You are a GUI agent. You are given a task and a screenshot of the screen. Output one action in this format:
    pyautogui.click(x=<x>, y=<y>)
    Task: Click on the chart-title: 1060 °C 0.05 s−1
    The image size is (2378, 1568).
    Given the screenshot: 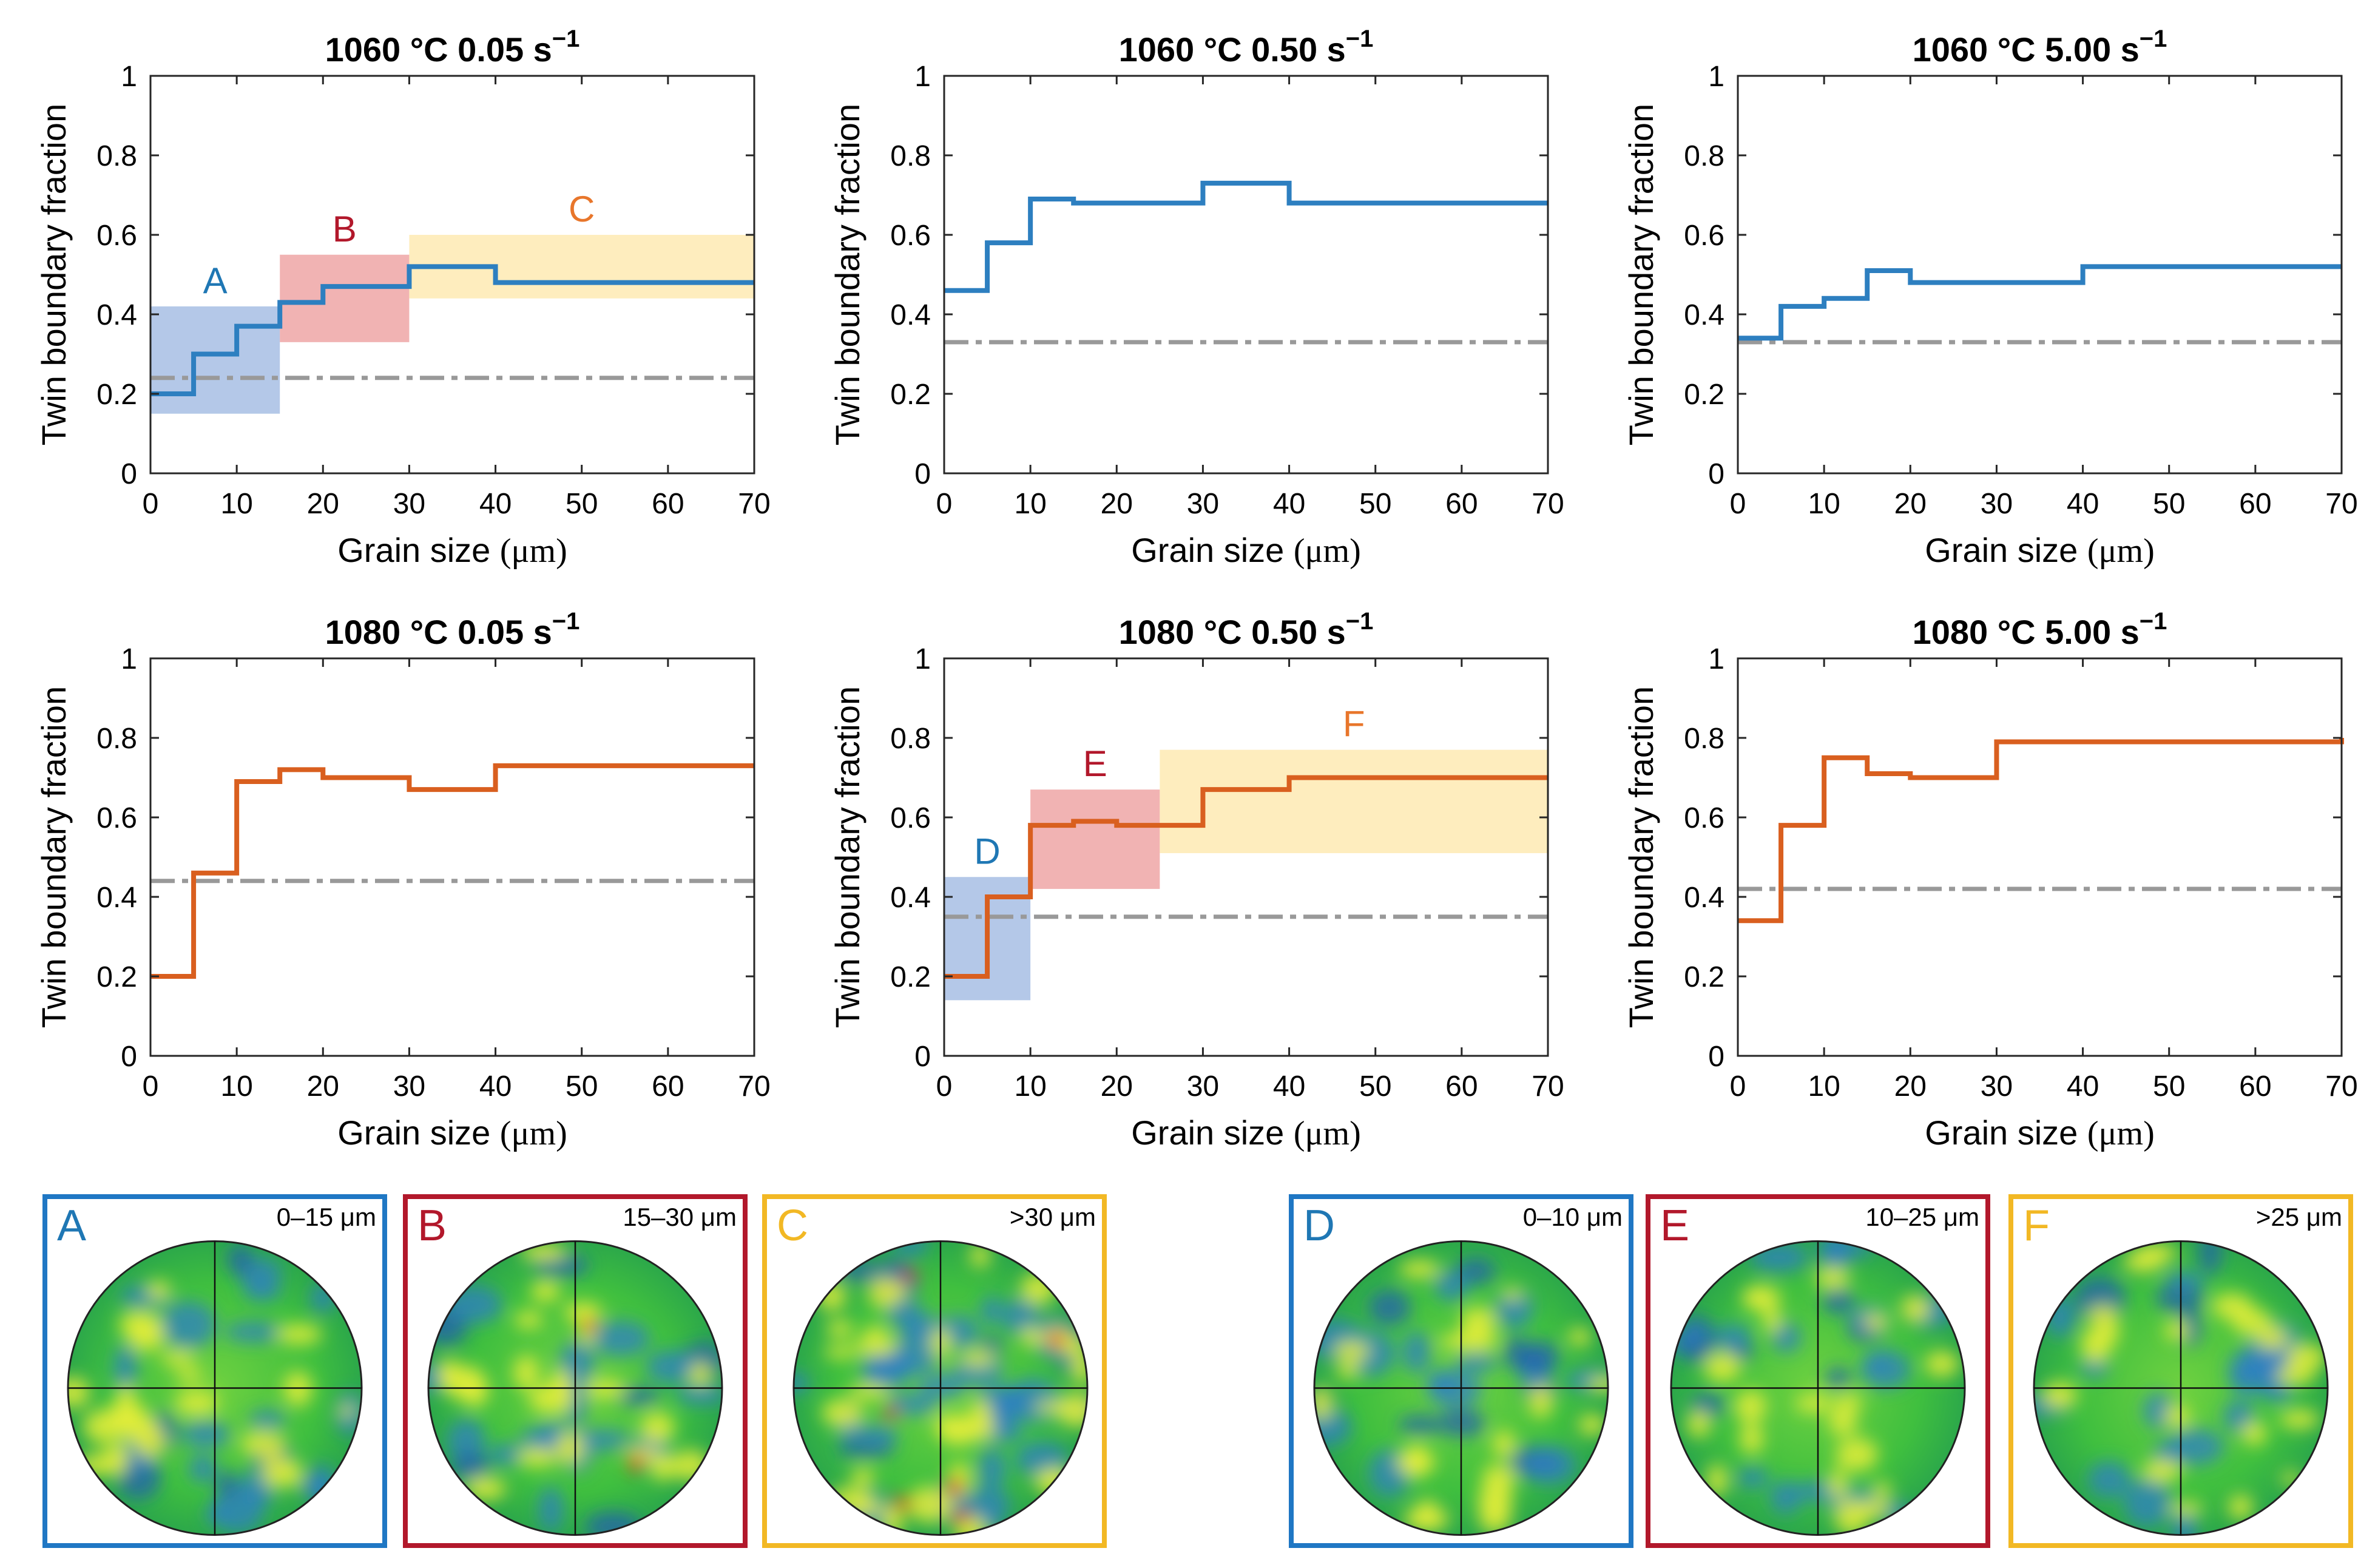 What is the action you would take?
    pyautogui.click(x=453, y=47)
    